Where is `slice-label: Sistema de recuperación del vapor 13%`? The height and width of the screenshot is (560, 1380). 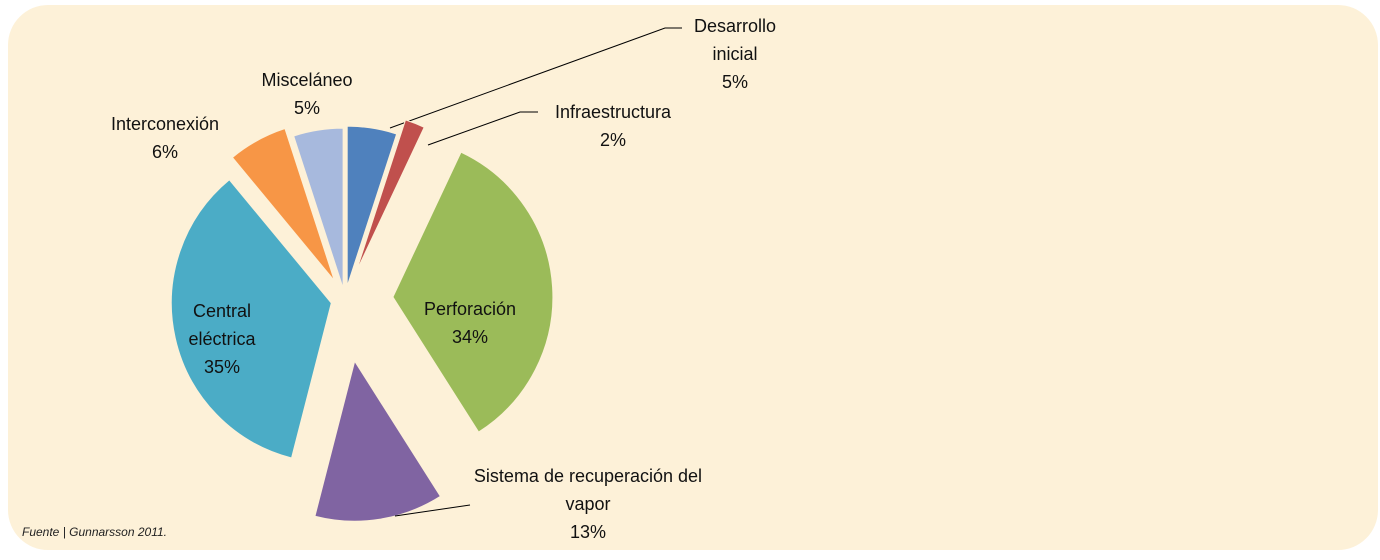
slice-label: Sistema de recuperación del vapor 13% is located at coordinates (588, 504).